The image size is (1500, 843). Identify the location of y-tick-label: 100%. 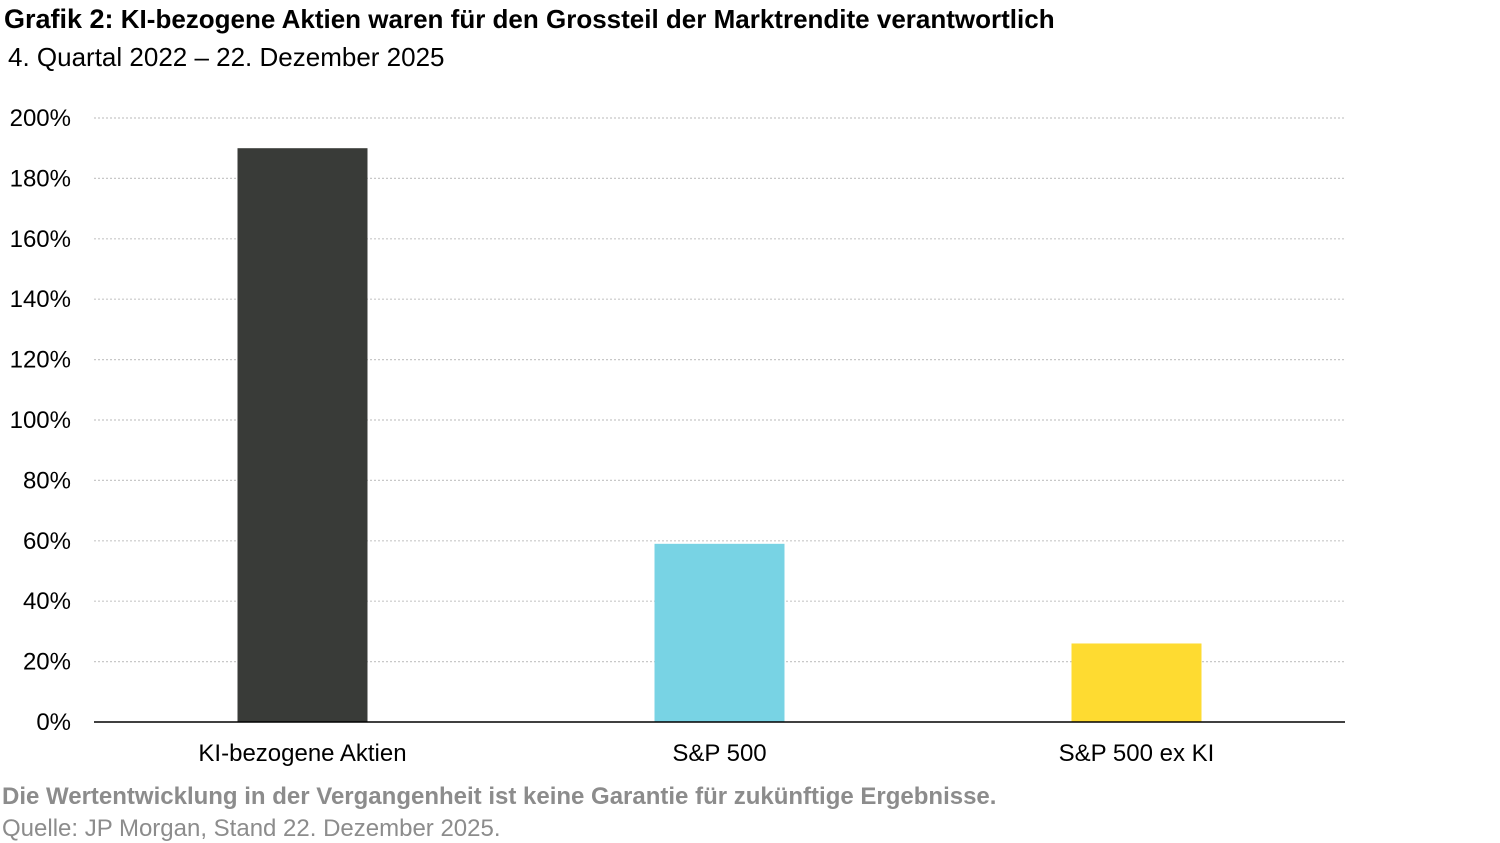
(40, 420).